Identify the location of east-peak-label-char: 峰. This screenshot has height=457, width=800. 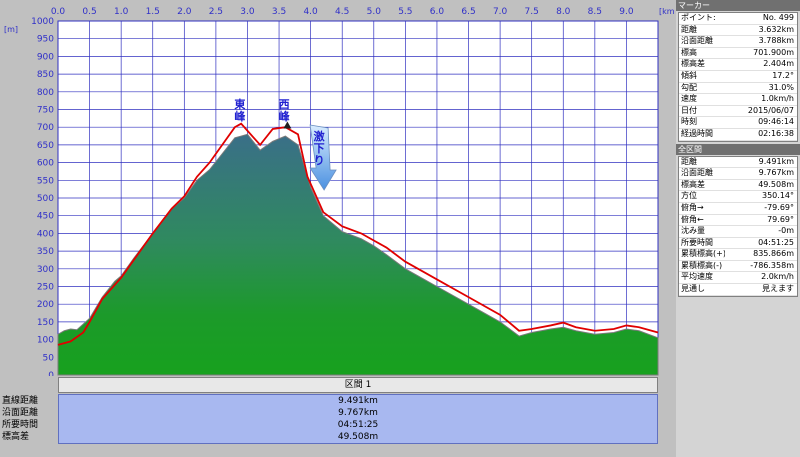
(240, 116).